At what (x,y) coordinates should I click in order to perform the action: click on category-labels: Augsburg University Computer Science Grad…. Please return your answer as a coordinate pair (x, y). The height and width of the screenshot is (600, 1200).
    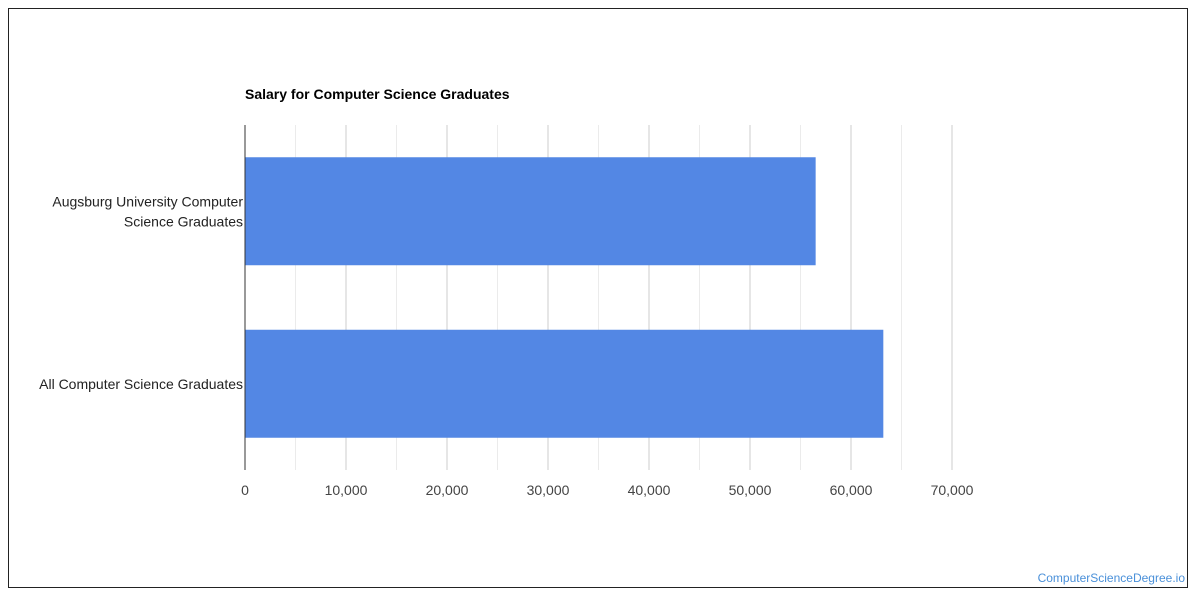
    Looking at the image, I should click on (141, 292).